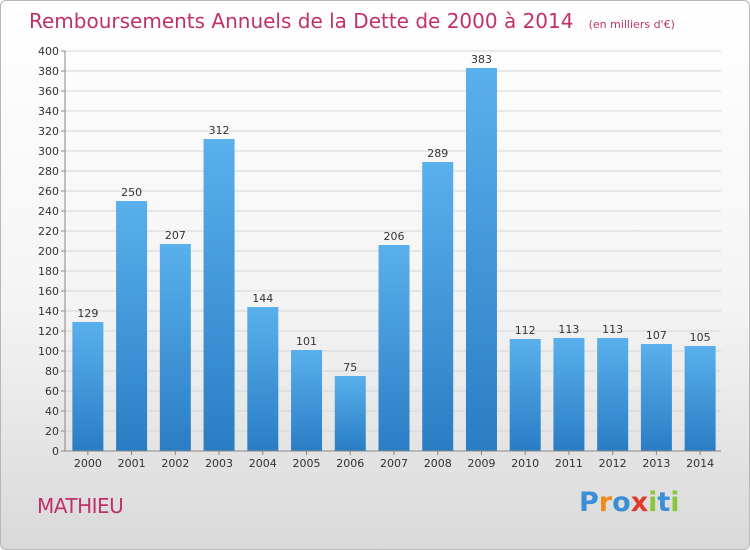  I want to click on data-label-2001: 250, so click(131, 192).